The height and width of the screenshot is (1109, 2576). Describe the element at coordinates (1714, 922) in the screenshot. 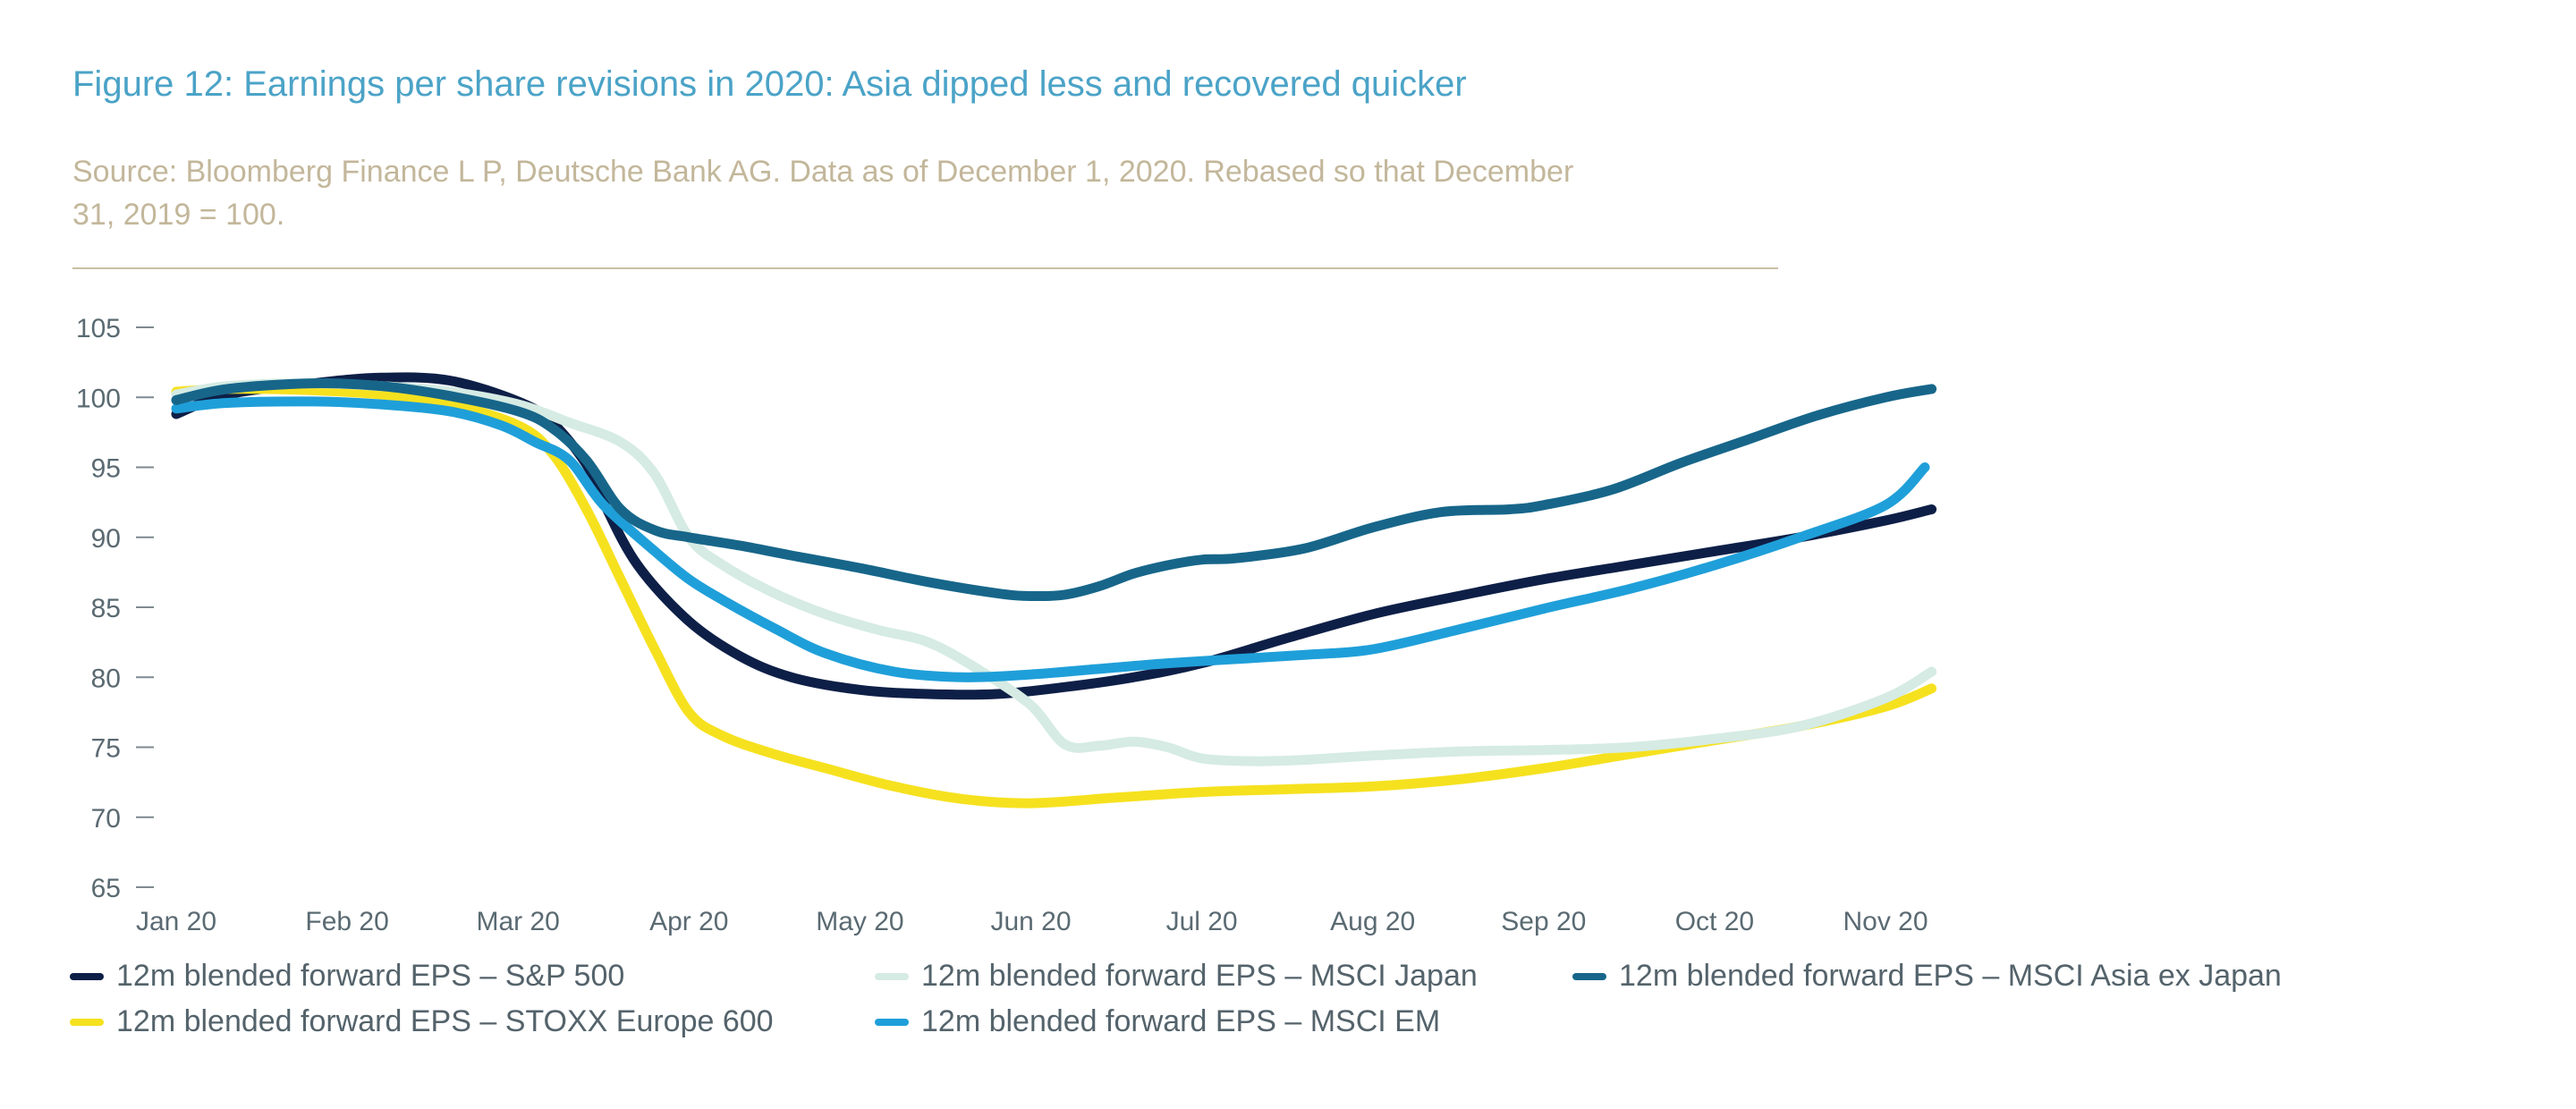

I see `x-tick-label-oct-20: Oct 20` at that location.